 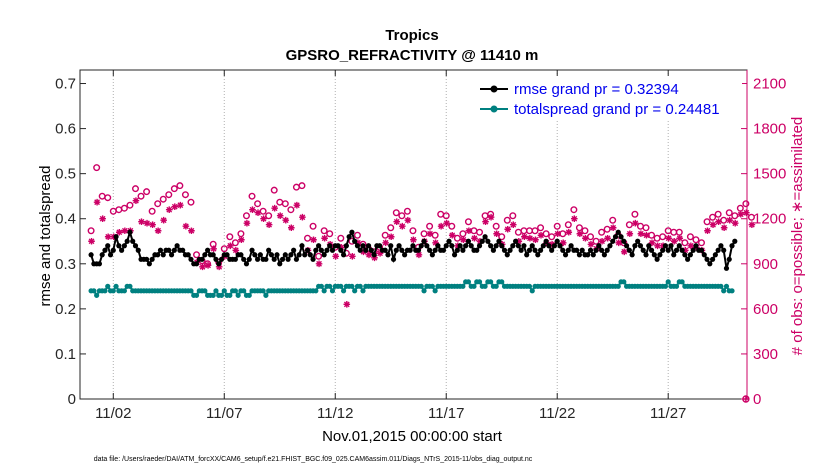 What do you see at coordinates (617, 109) in the screenshot?
I see `legend-label-spread: totalspread grand pr = 0.24481` at bounding box center [617, 109].